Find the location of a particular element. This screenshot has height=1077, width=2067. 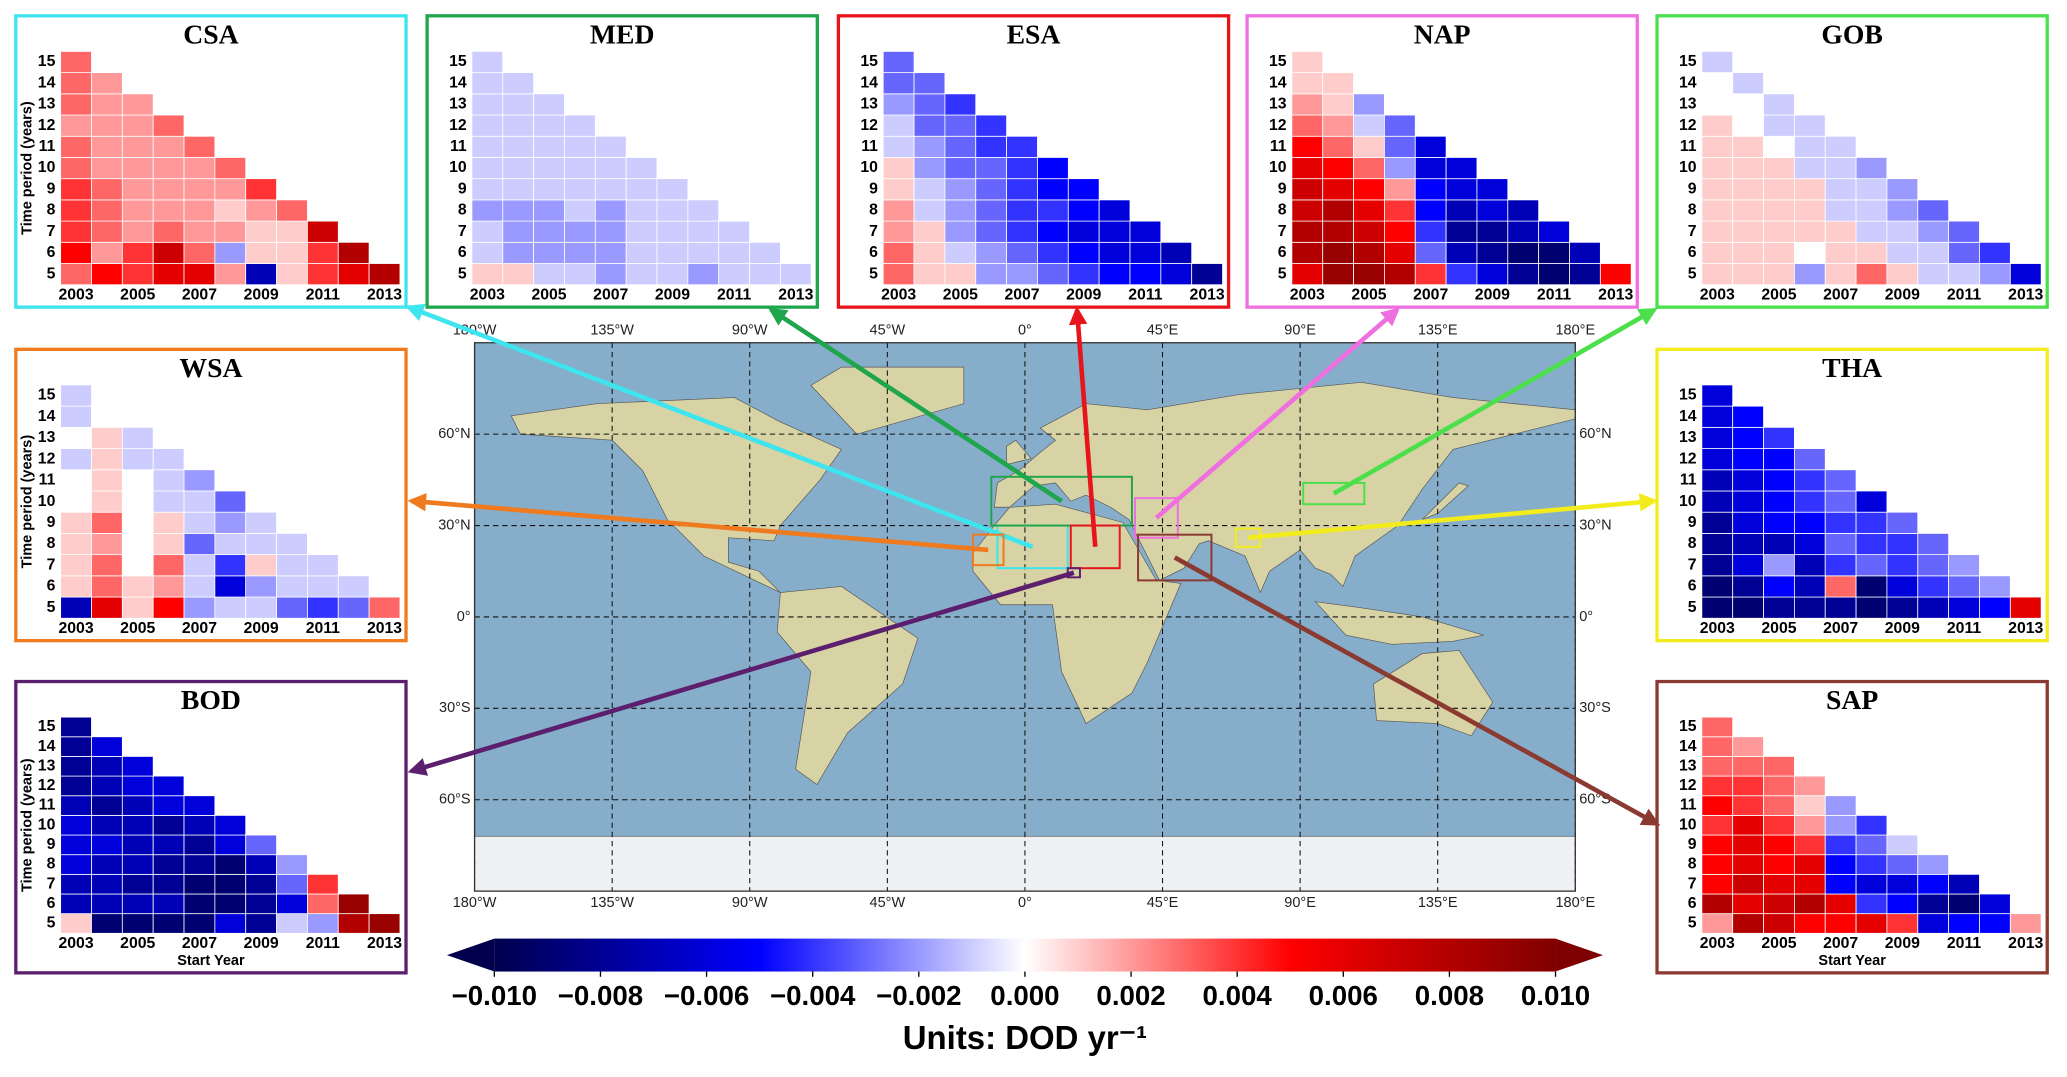

colorbar-extend is located at coordinates (1579, 955).